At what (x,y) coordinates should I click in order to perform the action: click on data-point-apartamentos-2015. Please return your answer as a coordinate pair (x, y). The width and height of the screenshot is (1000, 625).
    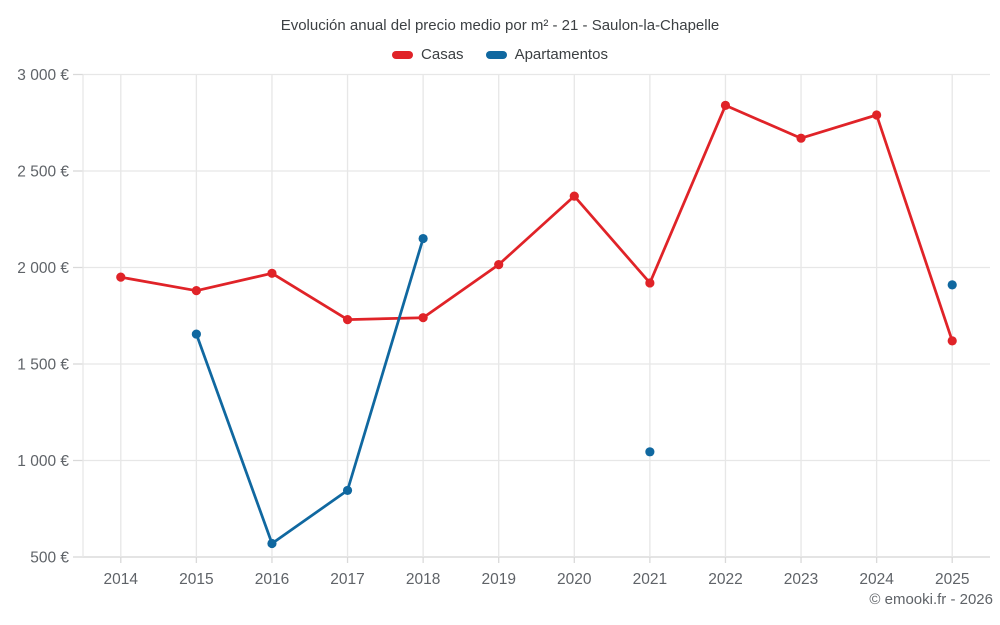
    Looking at the image, I should click on (196, 334).